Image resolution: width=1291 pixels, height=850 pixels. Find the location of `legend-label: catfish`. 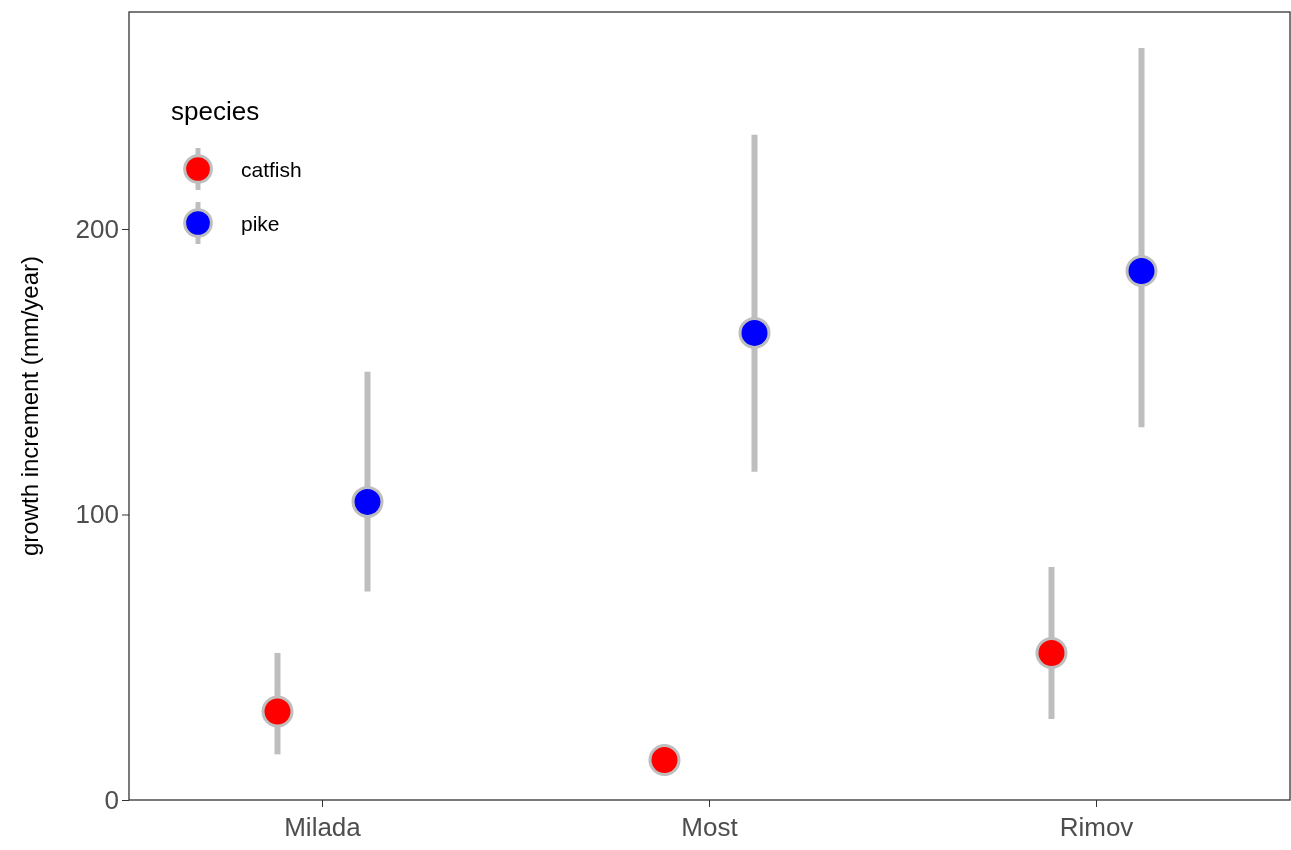

legend-label: catfish is located at coordinates (271, 169).